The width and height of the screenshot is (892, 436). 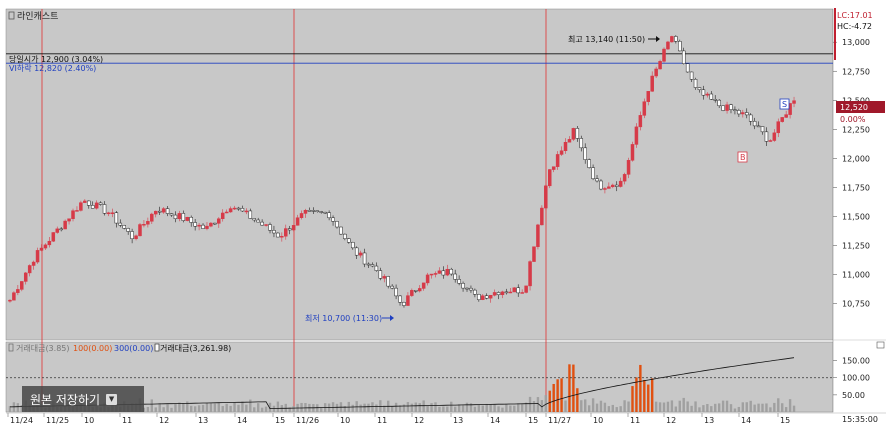 What do you see at coordinates (458, 420) in the screenshot?
I see `time-tick-label: 13` at bounding box center [458, 420].